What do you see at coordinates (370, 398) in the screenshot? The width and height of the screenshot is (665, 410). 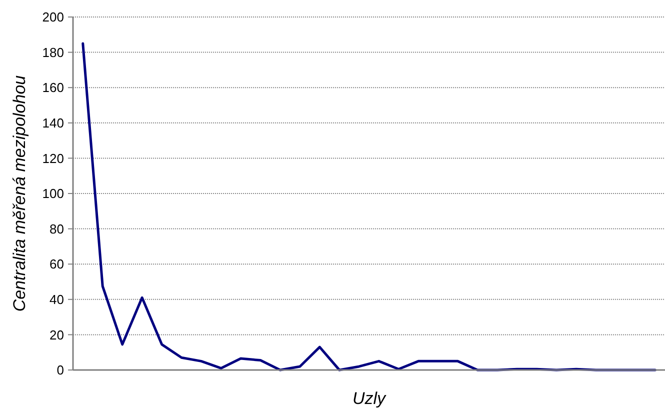 I see `x-axis-title: Uzly` at bounding box center [370, 398].